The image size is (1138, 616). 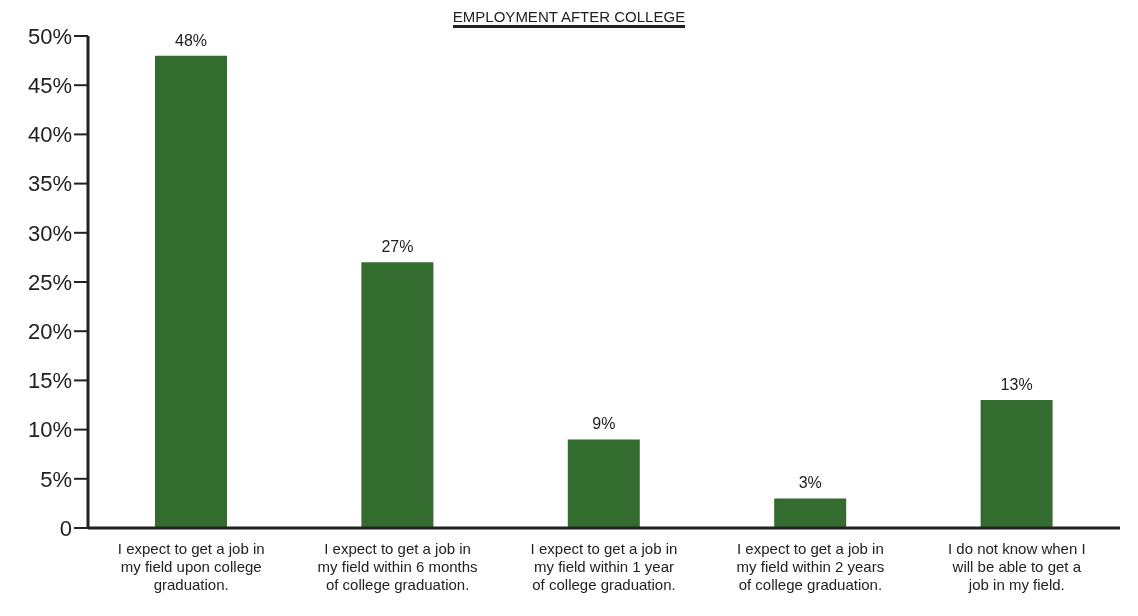 I want to click on y-tick-label: 5%, so click(x=56, y=479).